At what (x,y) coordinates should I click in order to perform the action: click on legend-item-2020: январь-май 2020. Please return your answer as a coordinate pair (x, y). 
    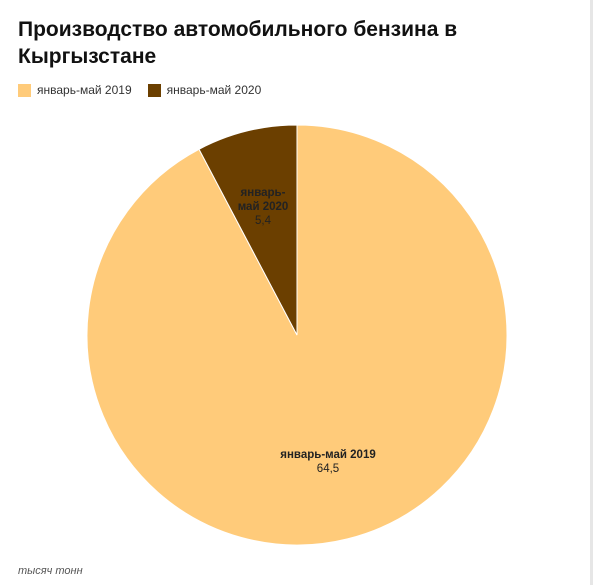
    Looking at the image, I should click on (204, 90).